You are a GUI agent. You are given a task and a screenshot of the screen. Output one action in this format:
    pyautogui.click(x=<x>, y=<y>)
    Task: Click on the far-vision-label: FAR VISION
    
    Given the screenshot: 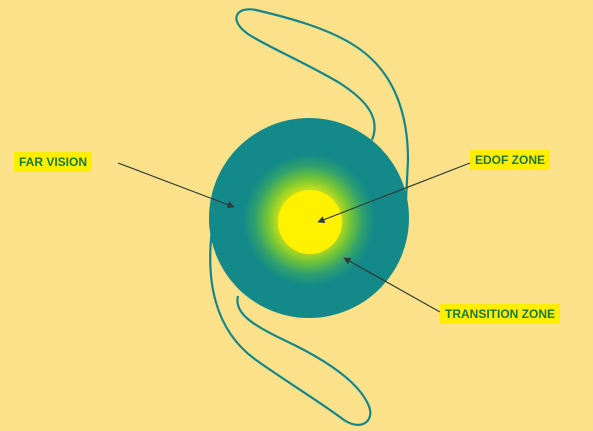 What is the action you would take?
    pyautogui.click(x=53, y=162)
    